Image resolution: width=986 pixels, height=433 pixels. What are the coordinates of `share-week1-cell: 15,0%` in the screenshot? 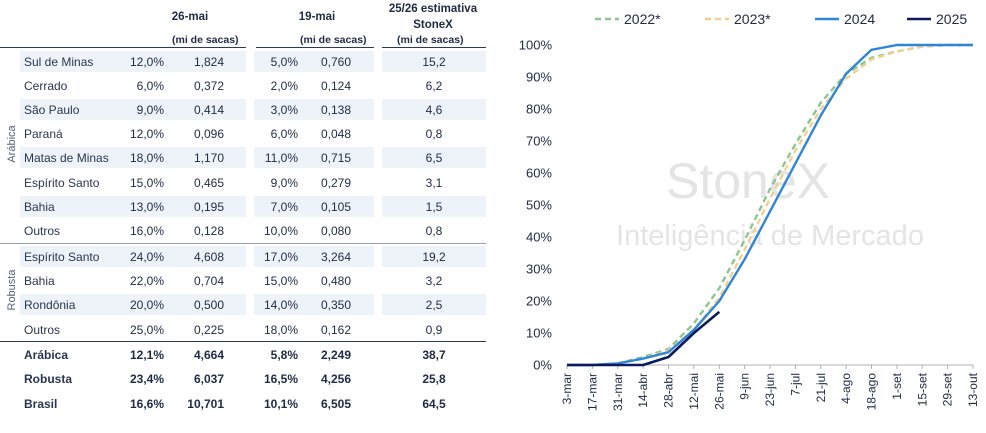 It's located at (146, 183).